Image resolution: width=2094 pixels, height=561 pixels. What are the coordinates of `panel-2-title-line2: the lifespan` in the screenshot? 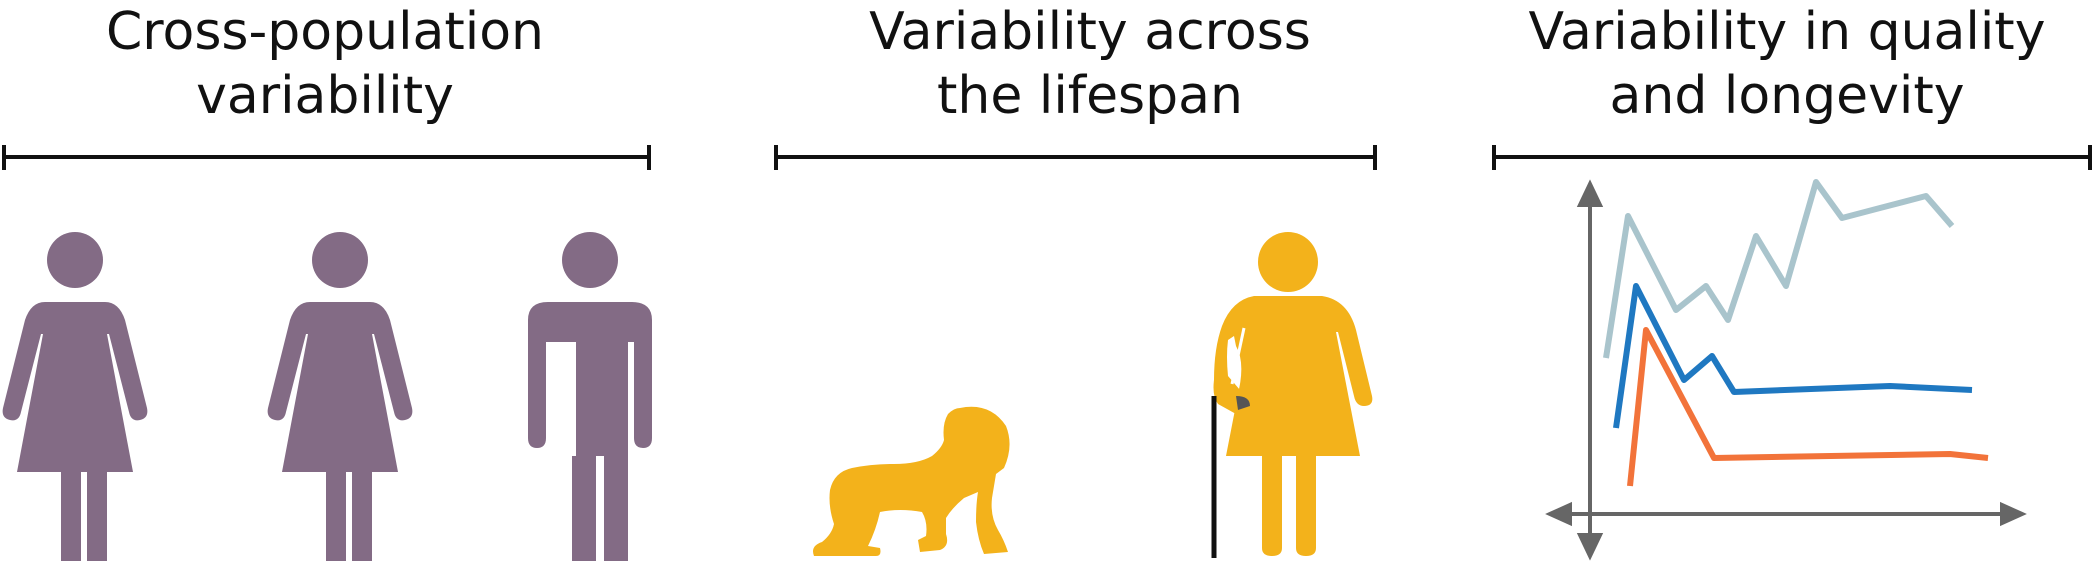 It's located at (1090, 96).